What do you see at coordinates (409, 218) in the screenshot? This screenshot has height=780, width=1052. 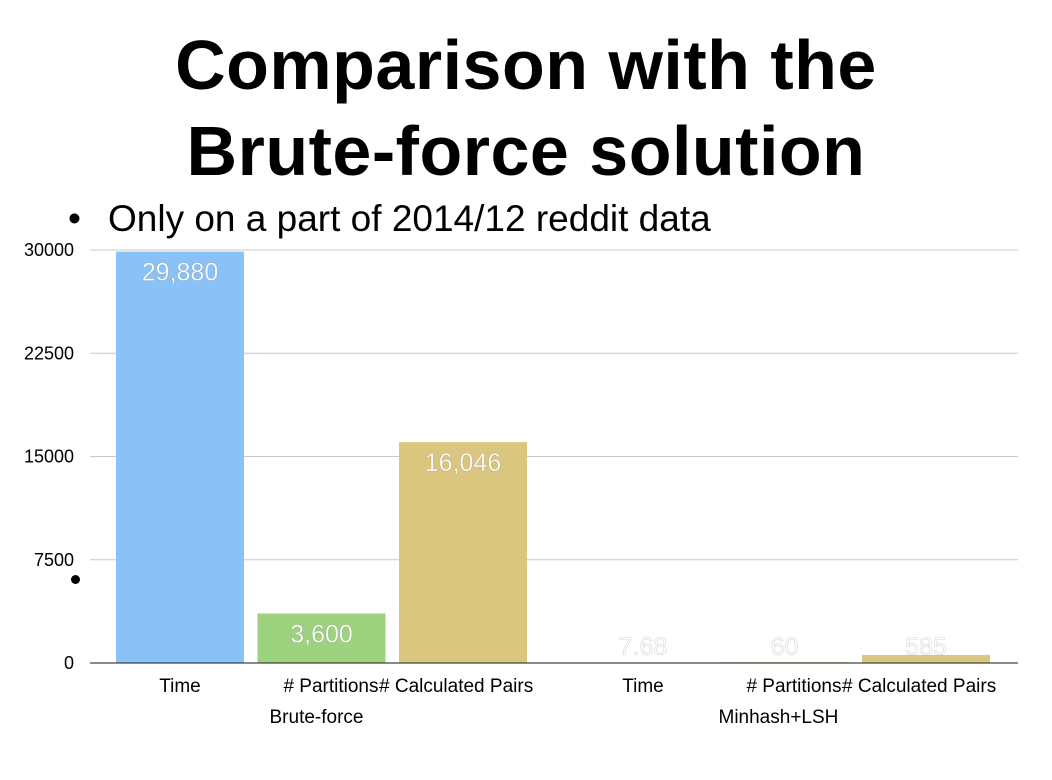 I see `bullet-text: Only on a part of 2014/12 reddit data` at bounding box center [409, 218].